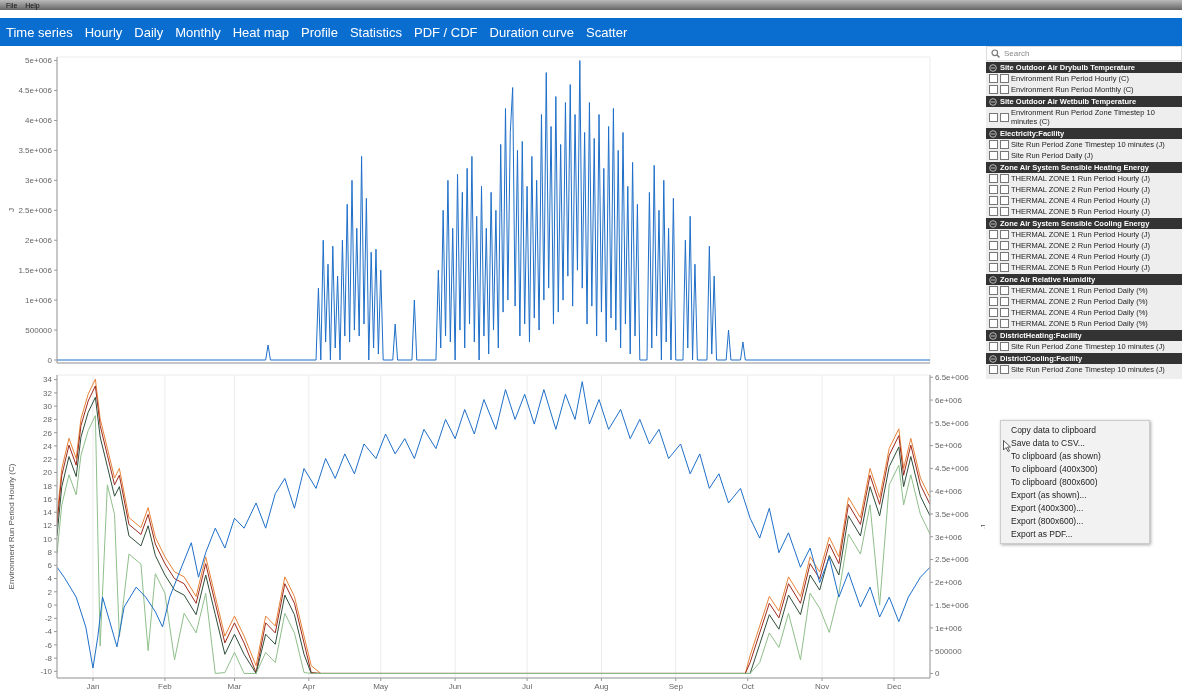 Image resolution: width=1182 pixels, height=692 pixels. I want to click on text: Time series, so click(39, 32).